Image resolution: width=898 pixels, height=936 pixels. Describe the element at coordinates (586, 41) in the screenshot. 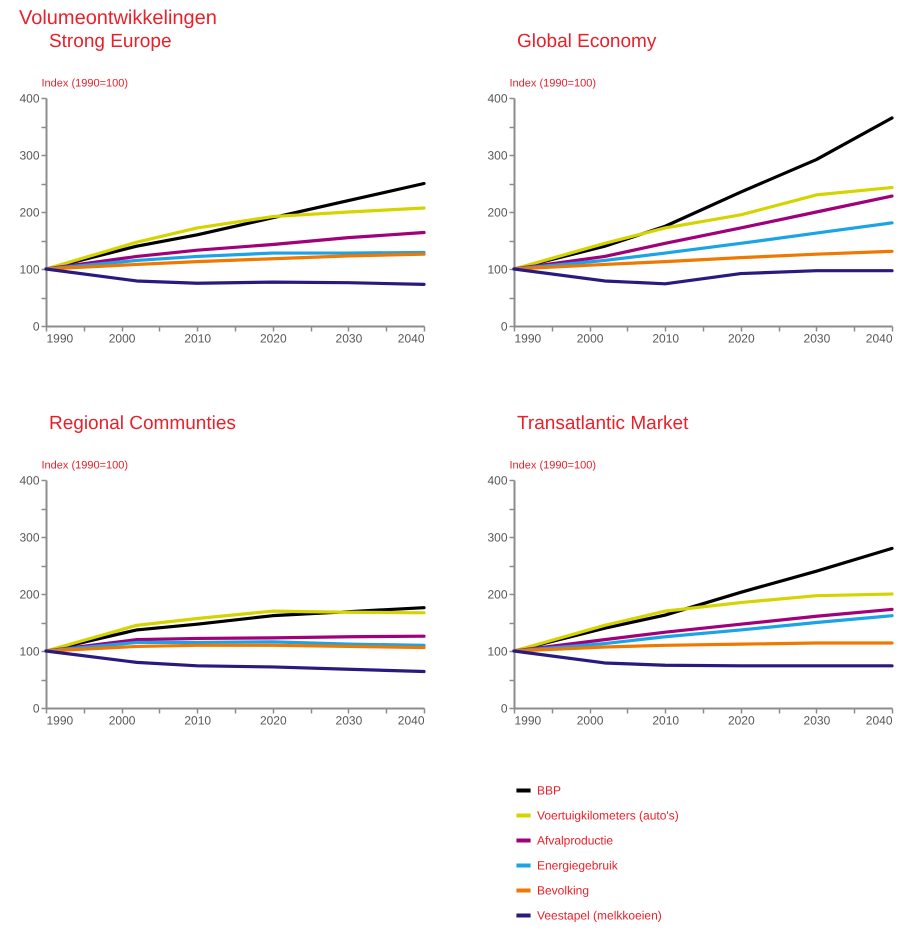

I see `chart-title: Global Economy` at that location.